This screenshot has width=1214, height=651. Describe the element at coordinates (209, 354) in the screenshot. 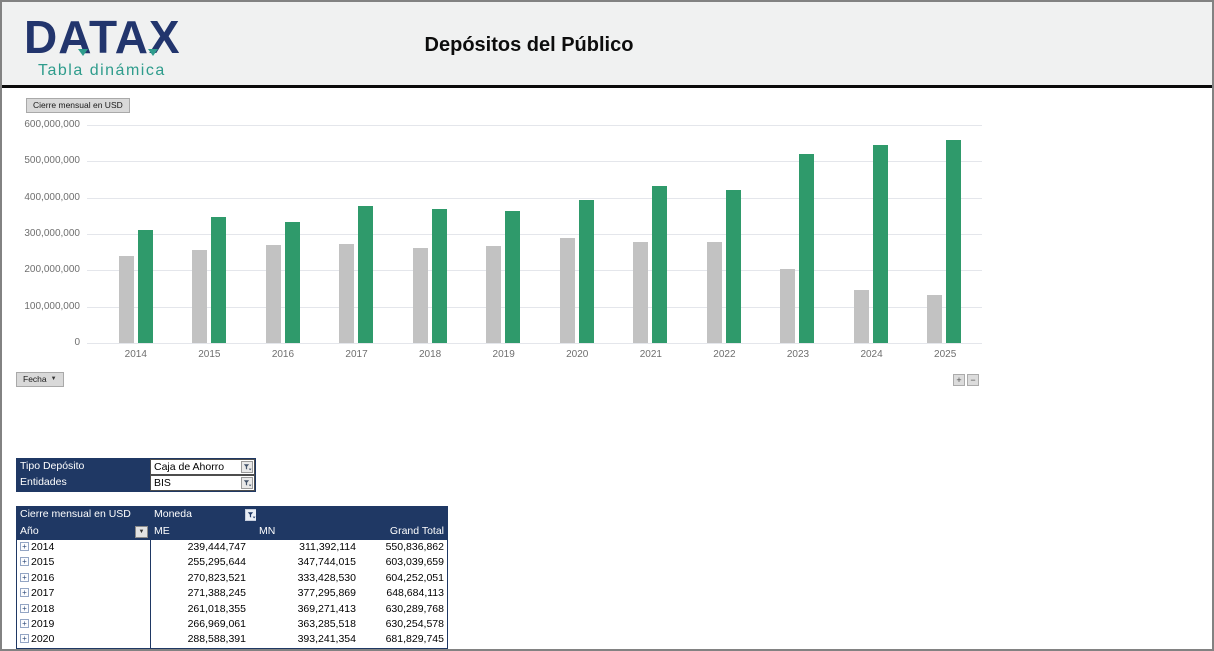

I see `x-axis-label: 2015` at that location.